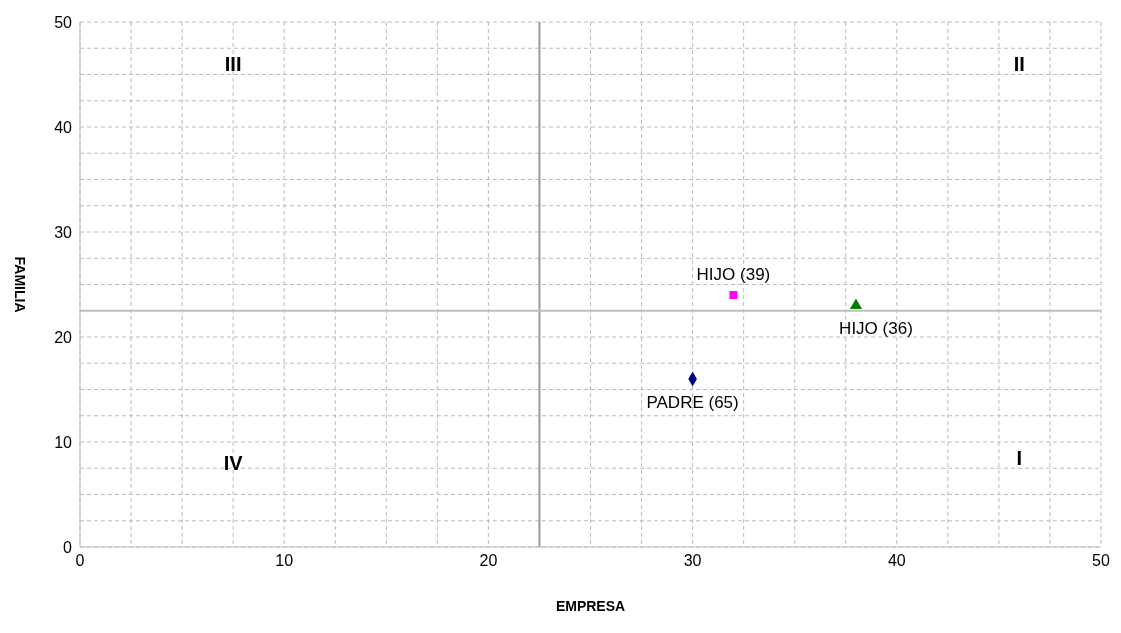 The height and width of the screenshot is (633, 1121). What do you see at coordinates (692, 561) in the screenshot?
I see `x-tick-label: 30` at bounding box center [692, 561].